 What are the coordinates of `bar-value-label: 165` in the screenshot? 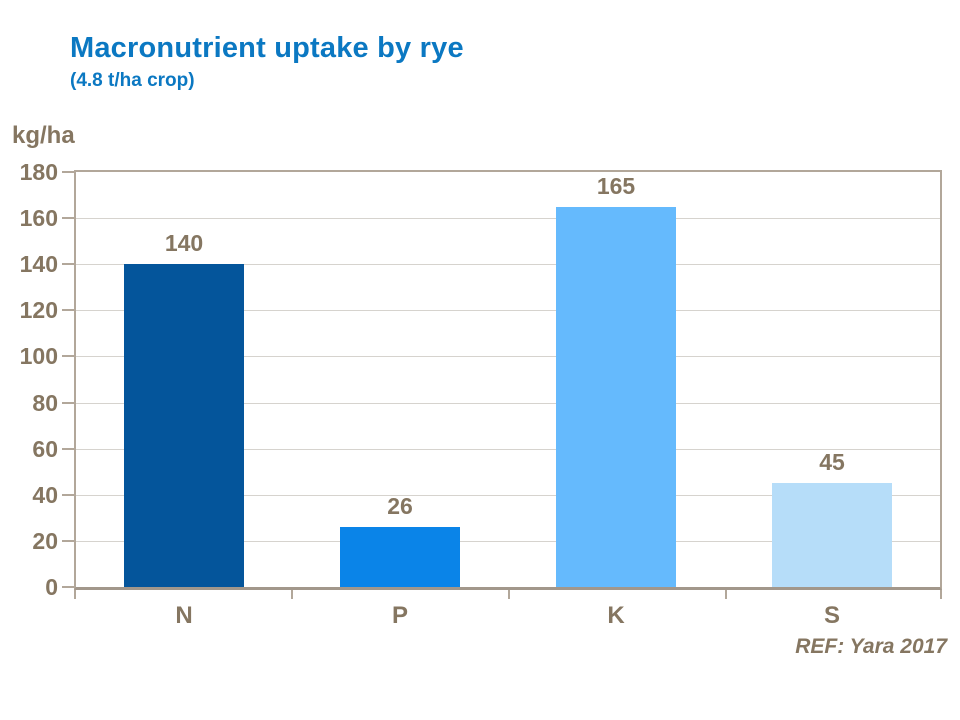 It's located at (616, 185).